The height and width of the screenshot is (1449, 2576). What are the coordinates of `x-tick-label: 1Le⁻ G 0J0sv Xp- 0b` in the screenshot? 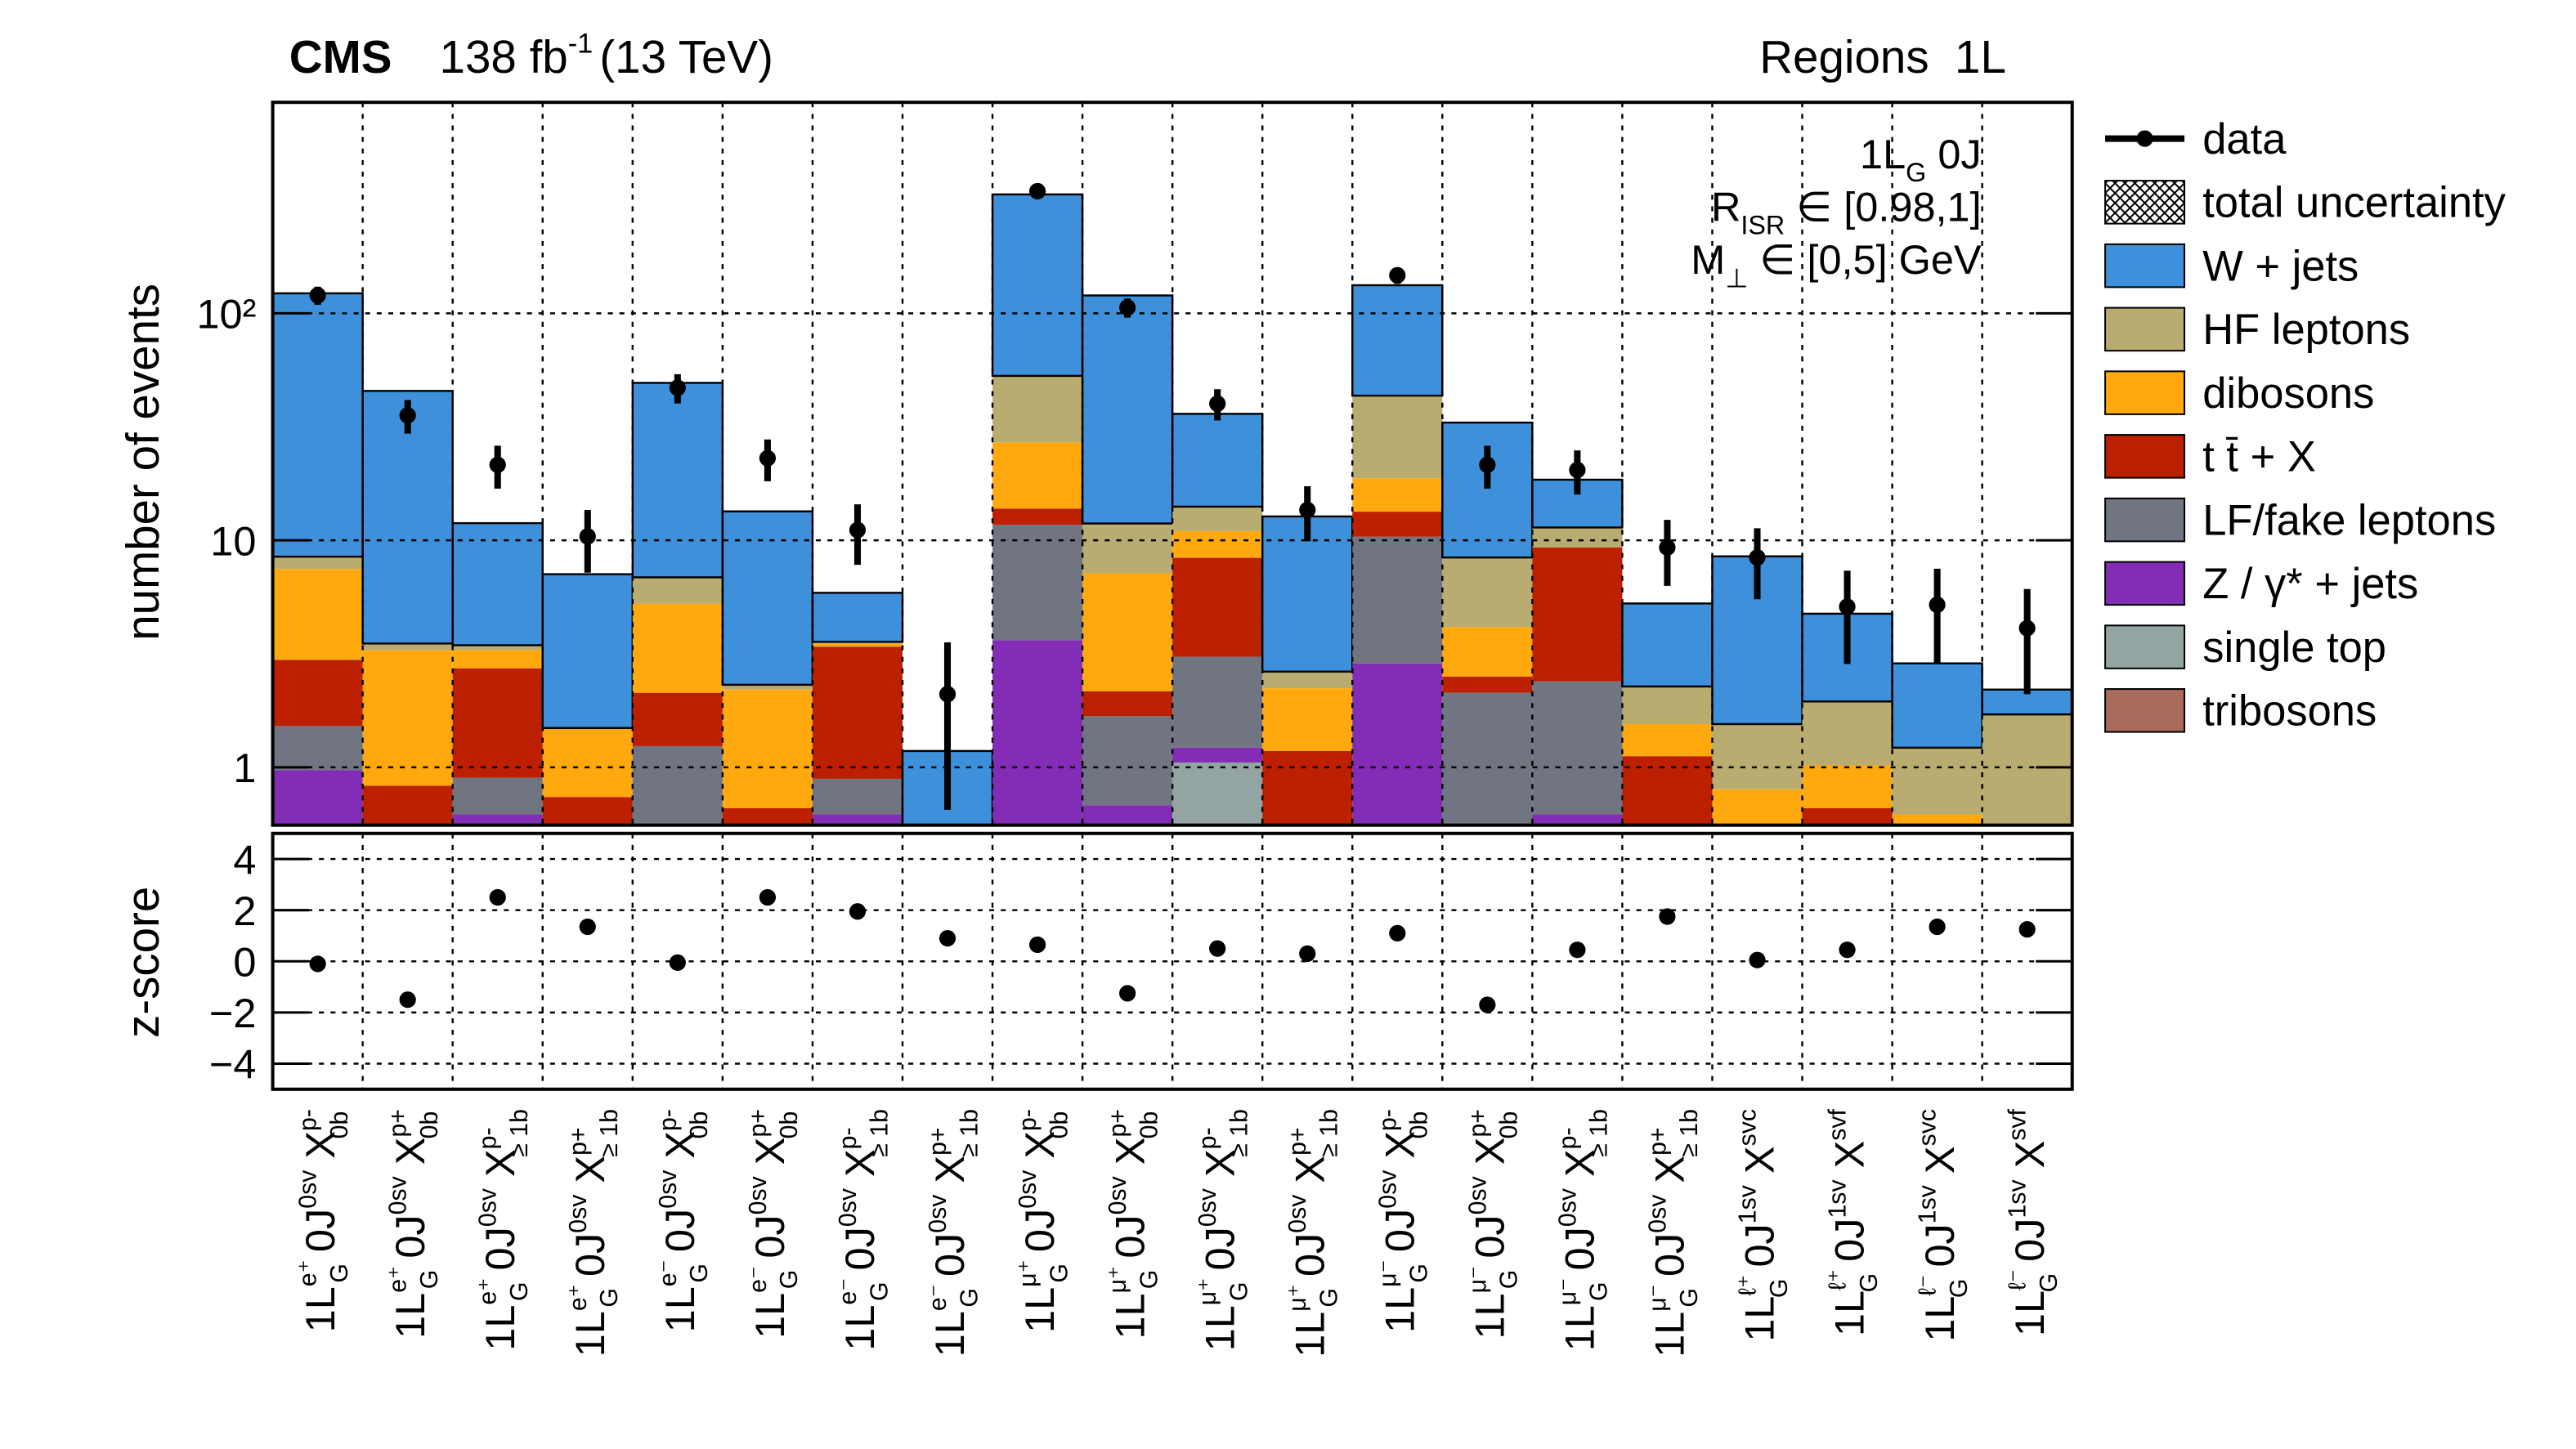 It's located at (684, 1220).